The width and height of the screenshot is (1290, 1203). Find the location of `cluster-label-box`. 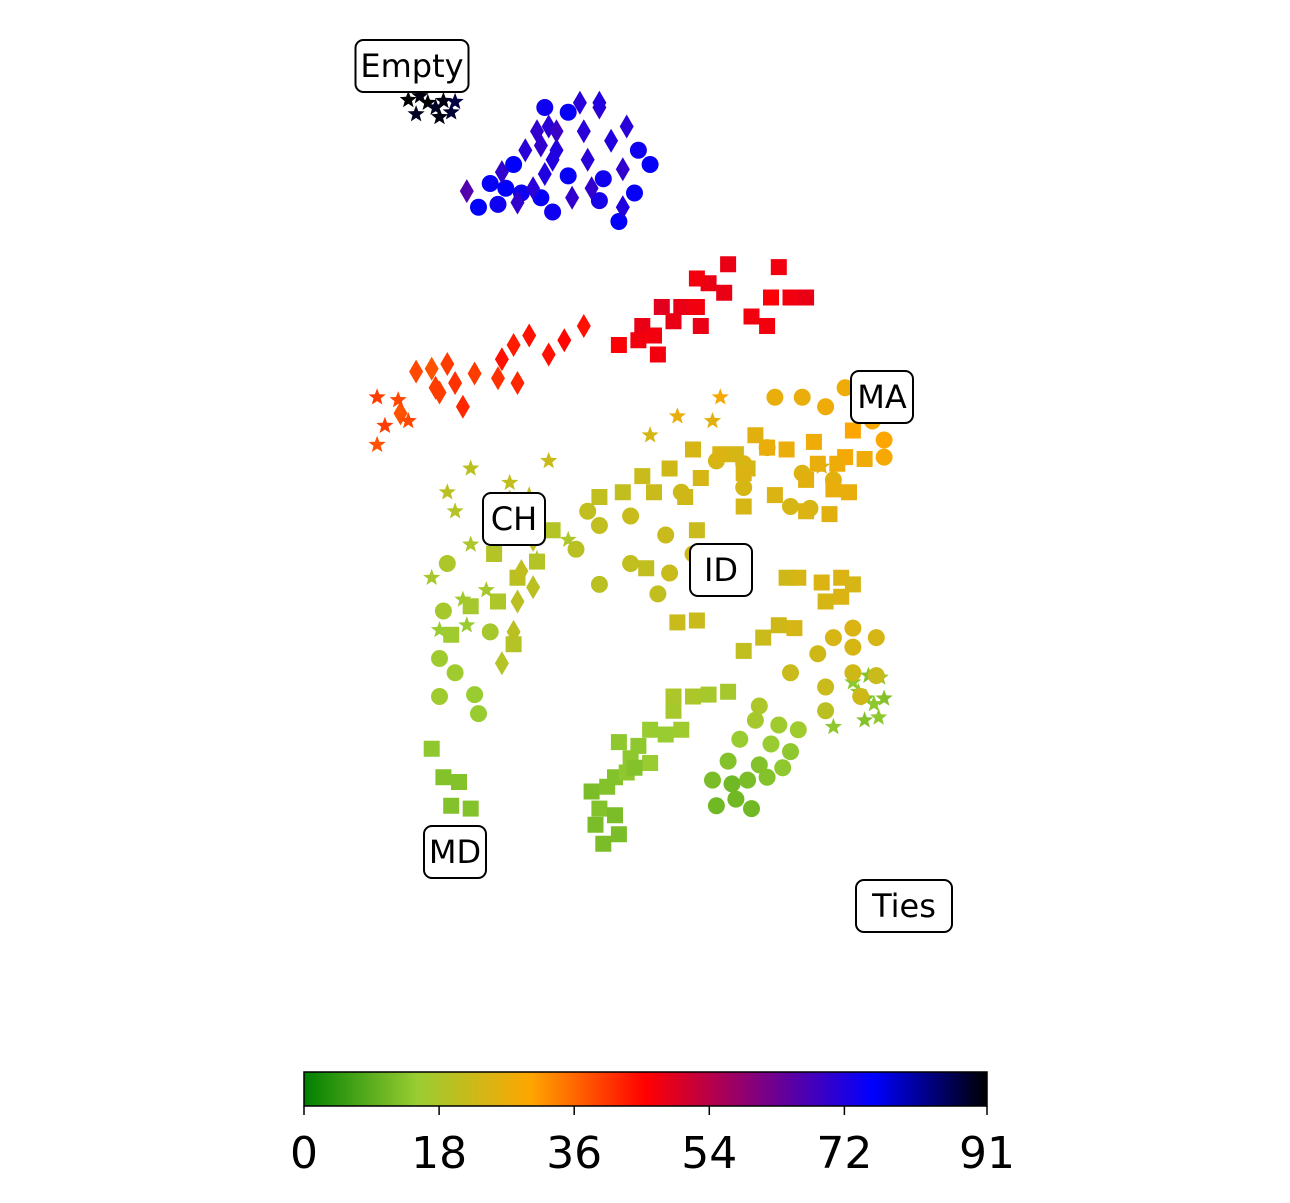

cluster-label-box is located at coordinates (904, 906).